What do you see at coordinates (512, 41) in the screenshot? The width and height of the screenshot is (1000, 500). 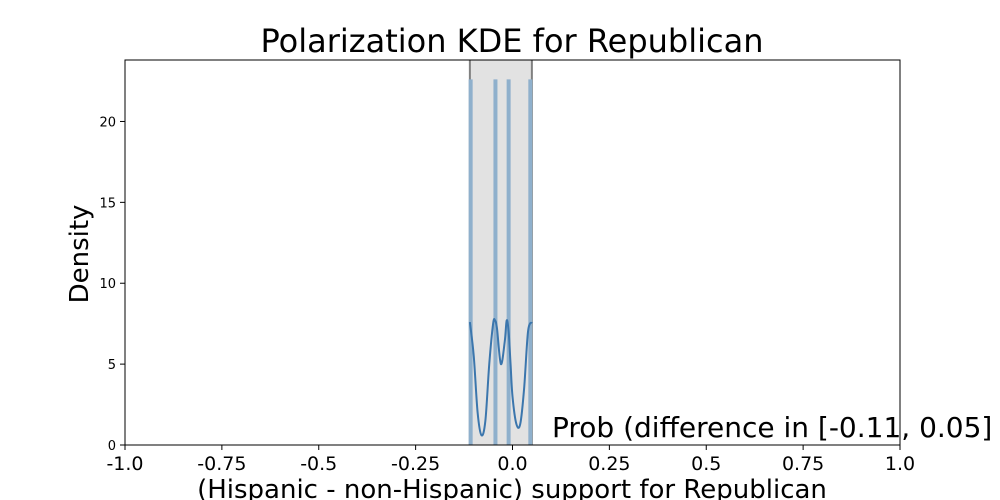 I see `chart-title: Polarization KDE for Republican` at bounding box center [512, 41].